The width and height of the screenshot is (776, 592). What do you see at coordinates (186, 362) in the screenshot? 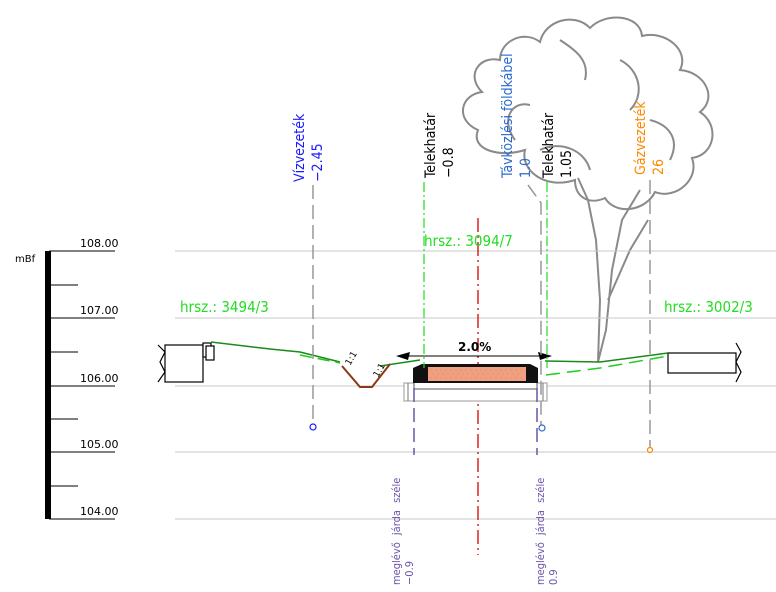
I see `left-wall` at bounding box center [186, 362].